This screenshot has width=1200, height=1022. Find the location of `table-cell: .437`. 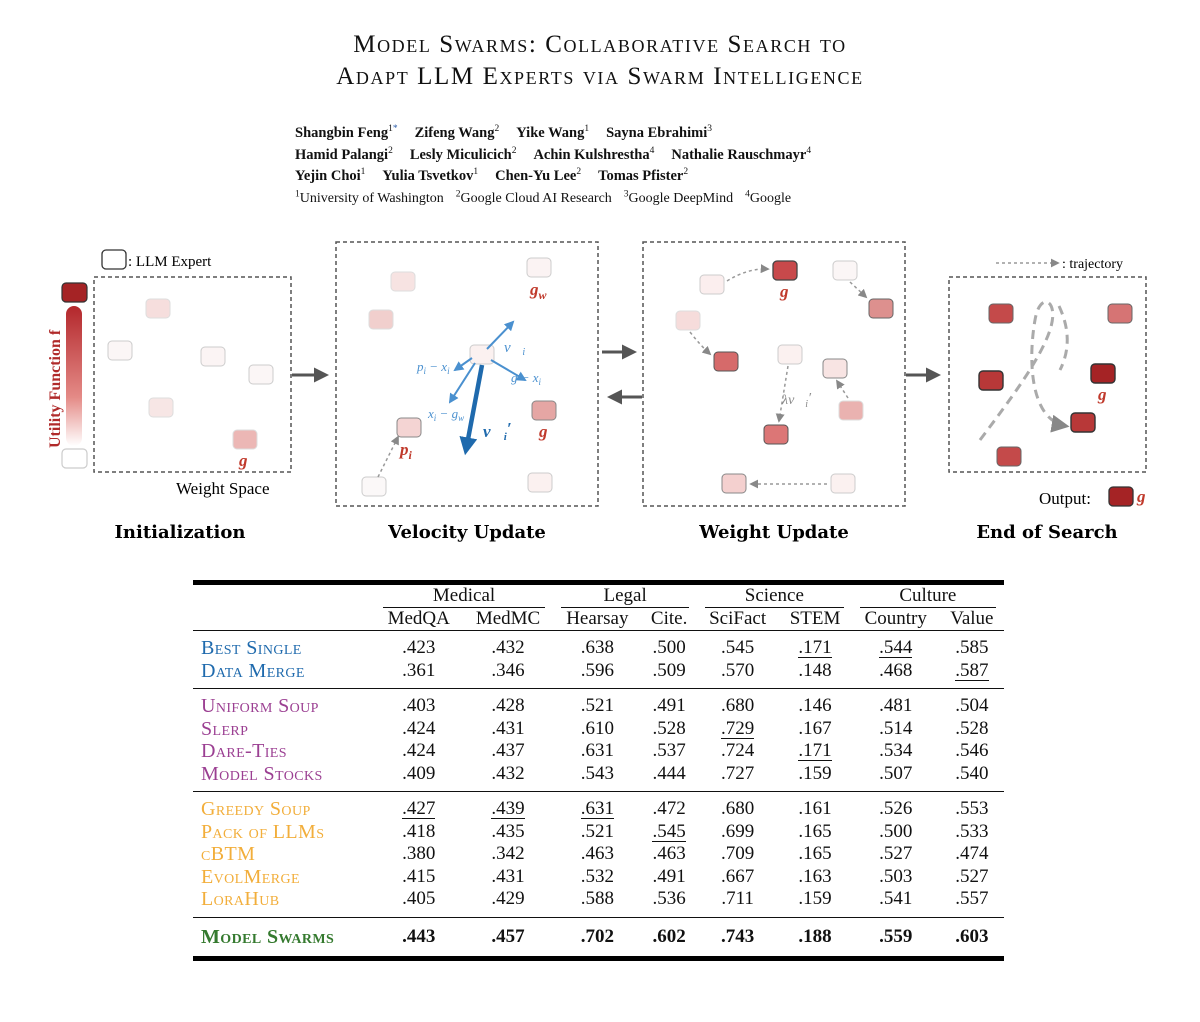

table-cell: .437 is located at coordinates (508, 750).